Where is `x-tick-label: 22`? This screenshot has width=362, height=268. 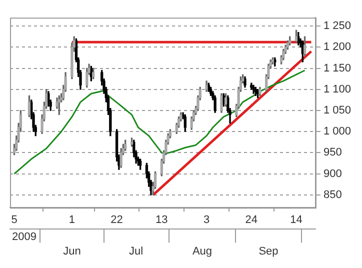
x-tick-label: 22 is located at coordinates (116, 220).